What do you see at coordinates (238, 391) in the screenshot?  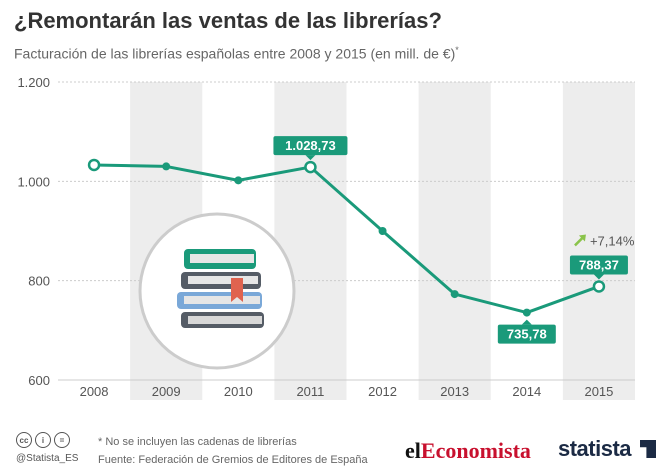 I see `x-tick-label: 2010` at bounding box center [238, 391].